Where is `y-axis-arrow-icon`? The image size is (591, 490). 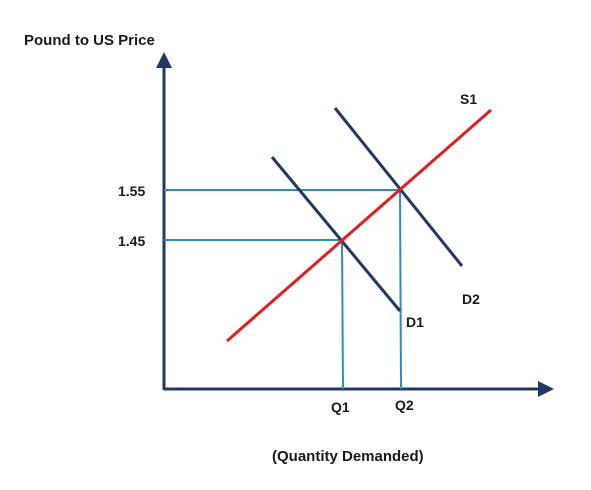
y-axis-arrow-icon is located at coordinates (164, 60).